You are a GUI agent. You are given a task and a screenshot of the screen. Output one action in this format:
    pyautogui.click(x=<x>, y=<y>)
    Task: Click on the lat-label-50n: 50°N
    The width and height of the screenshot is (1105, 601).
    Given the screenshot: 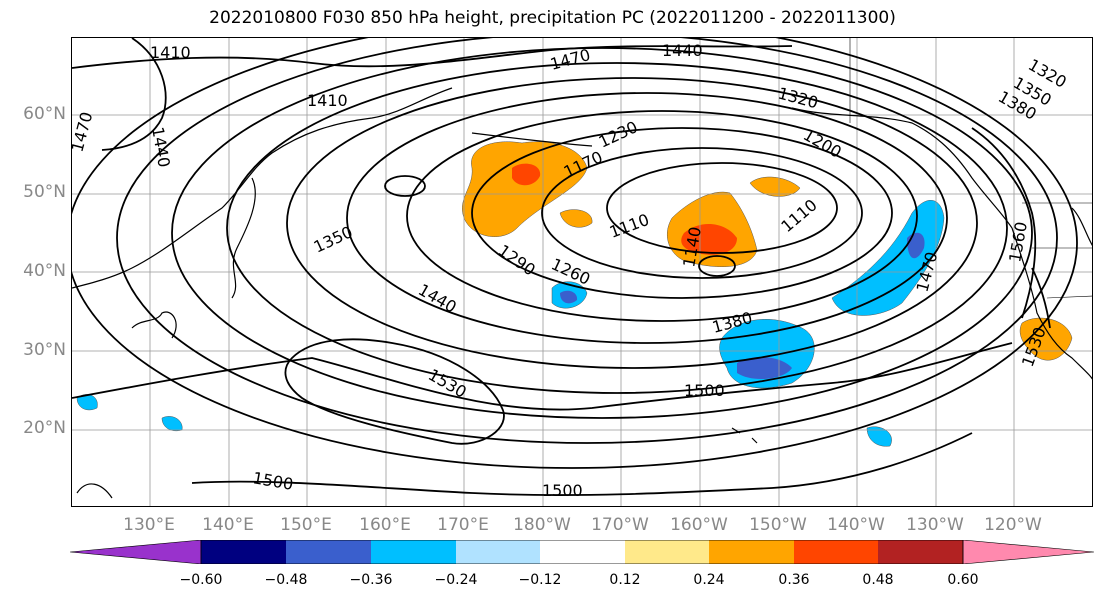 What is the action you would take?
    pyautogui.click(x=44, y=192)
    